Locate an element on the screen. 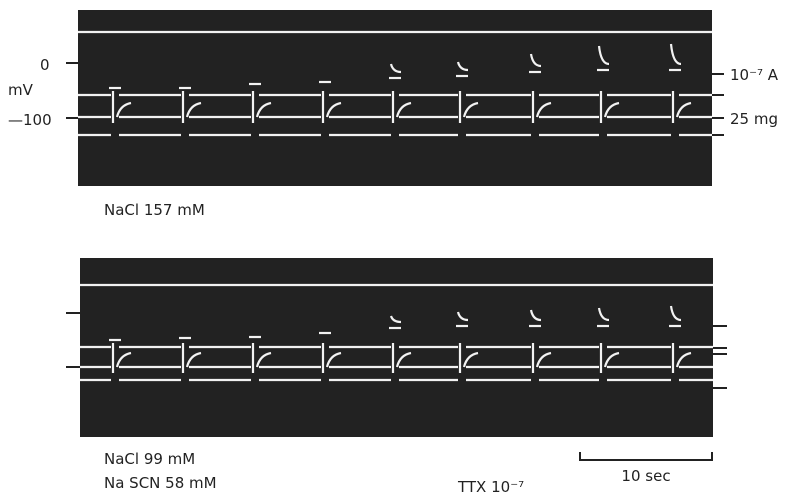 The width and height of the screenshot is (793, 494). y-label-zero: 0 is located at coordinates (45, 65).